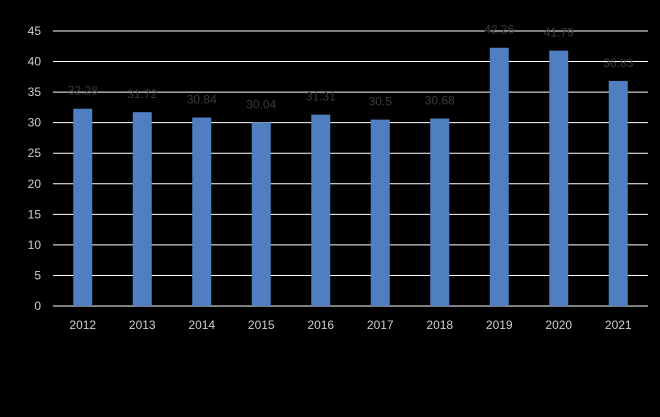 The image size is (660, 417). I want to click on y-tick-label: 45, so click(35, 31).